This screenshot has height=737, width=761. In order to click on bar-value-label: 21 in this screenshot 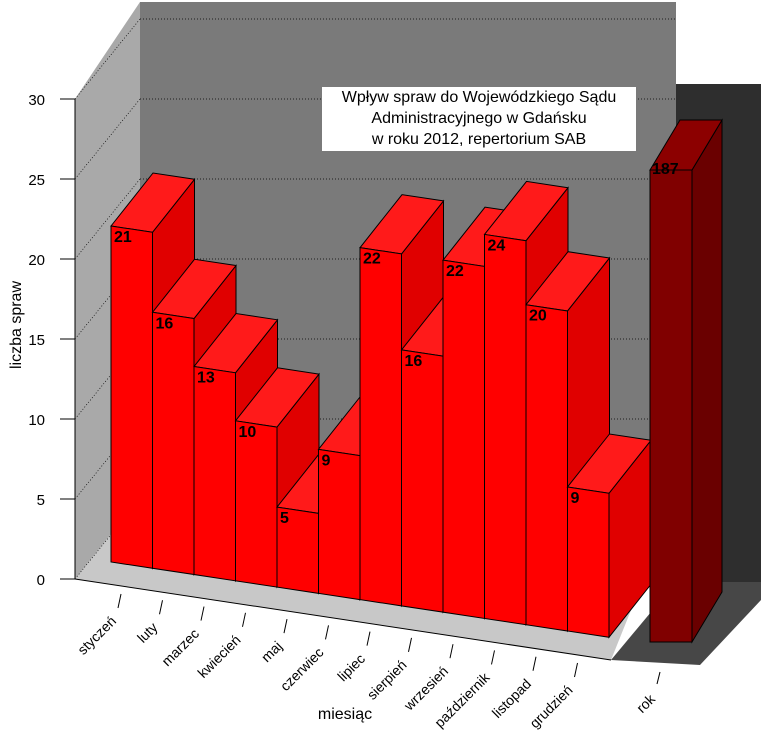, I will do `click(123, 237)`.